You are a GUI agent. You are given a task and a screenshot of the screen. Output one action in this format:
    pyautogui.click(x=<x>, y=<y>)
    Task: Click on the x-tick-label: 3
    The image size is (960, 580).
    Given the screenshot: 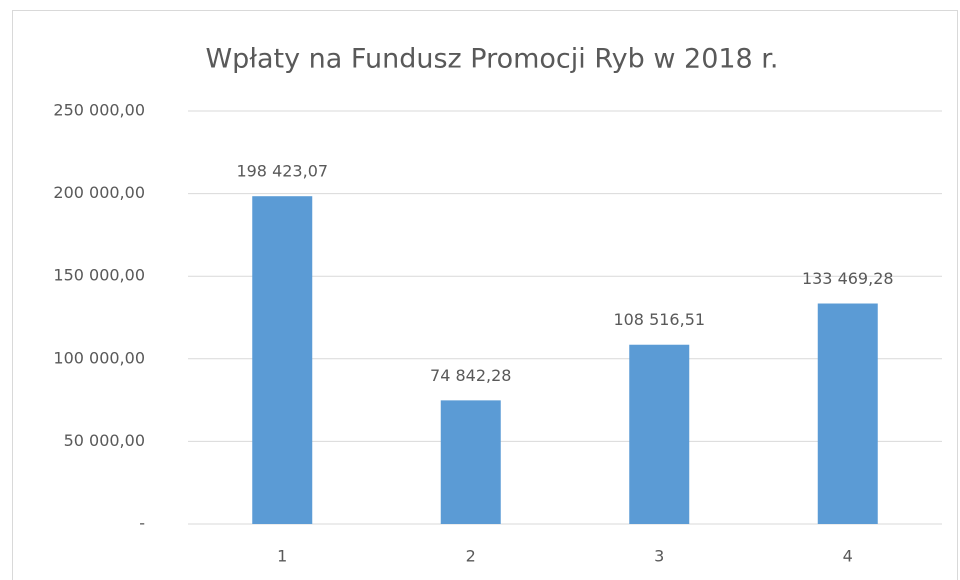 What is the action you would take?
    pyautogui.click(x=659, y=556)
    